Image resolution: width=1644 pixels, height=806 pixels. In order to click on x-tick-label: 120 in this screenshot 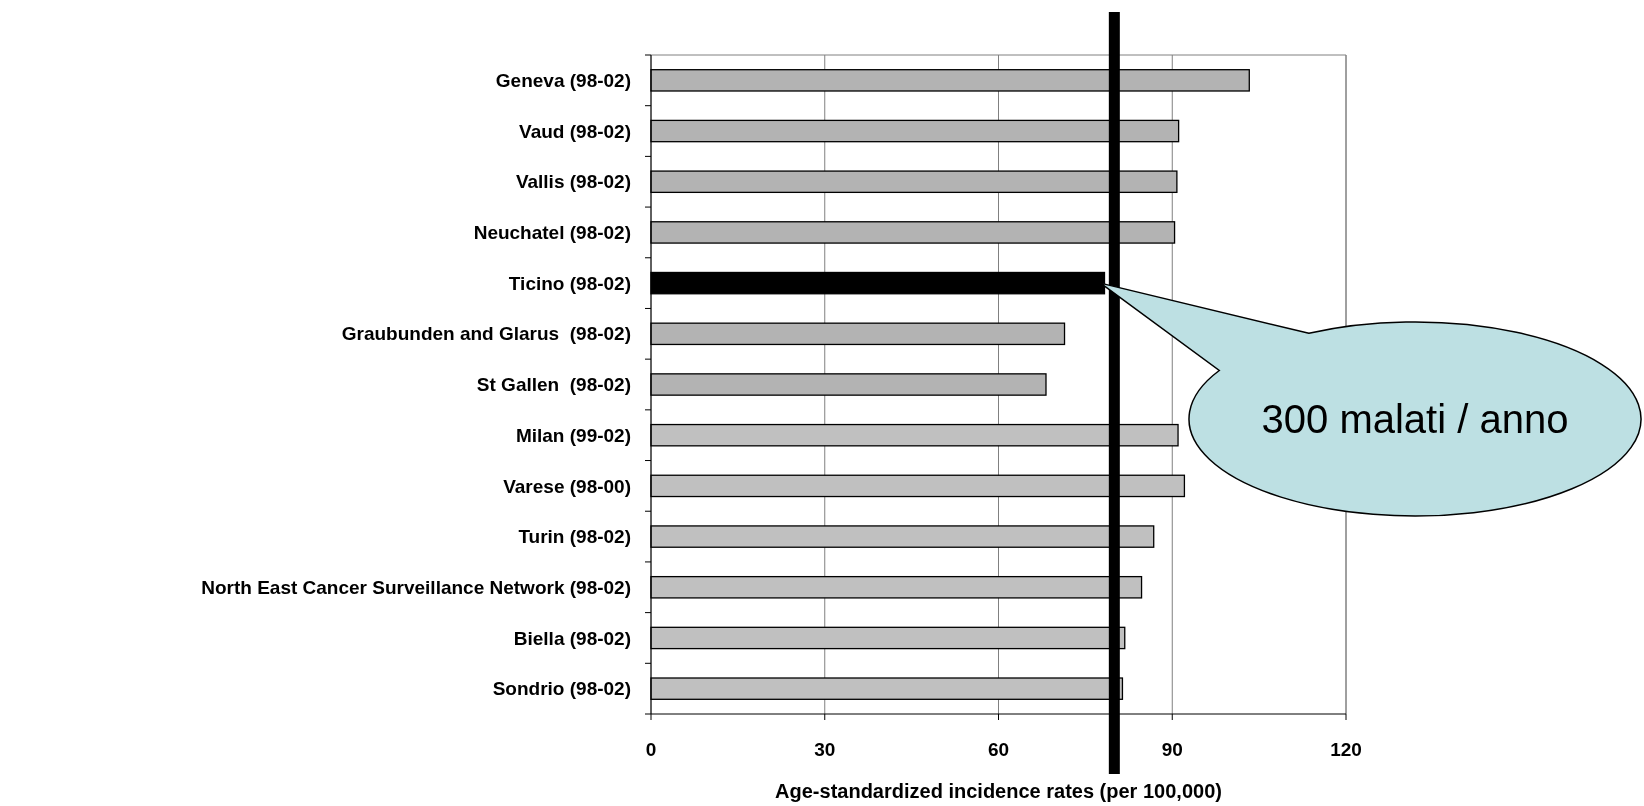, I will do `click(1346, 749)`.